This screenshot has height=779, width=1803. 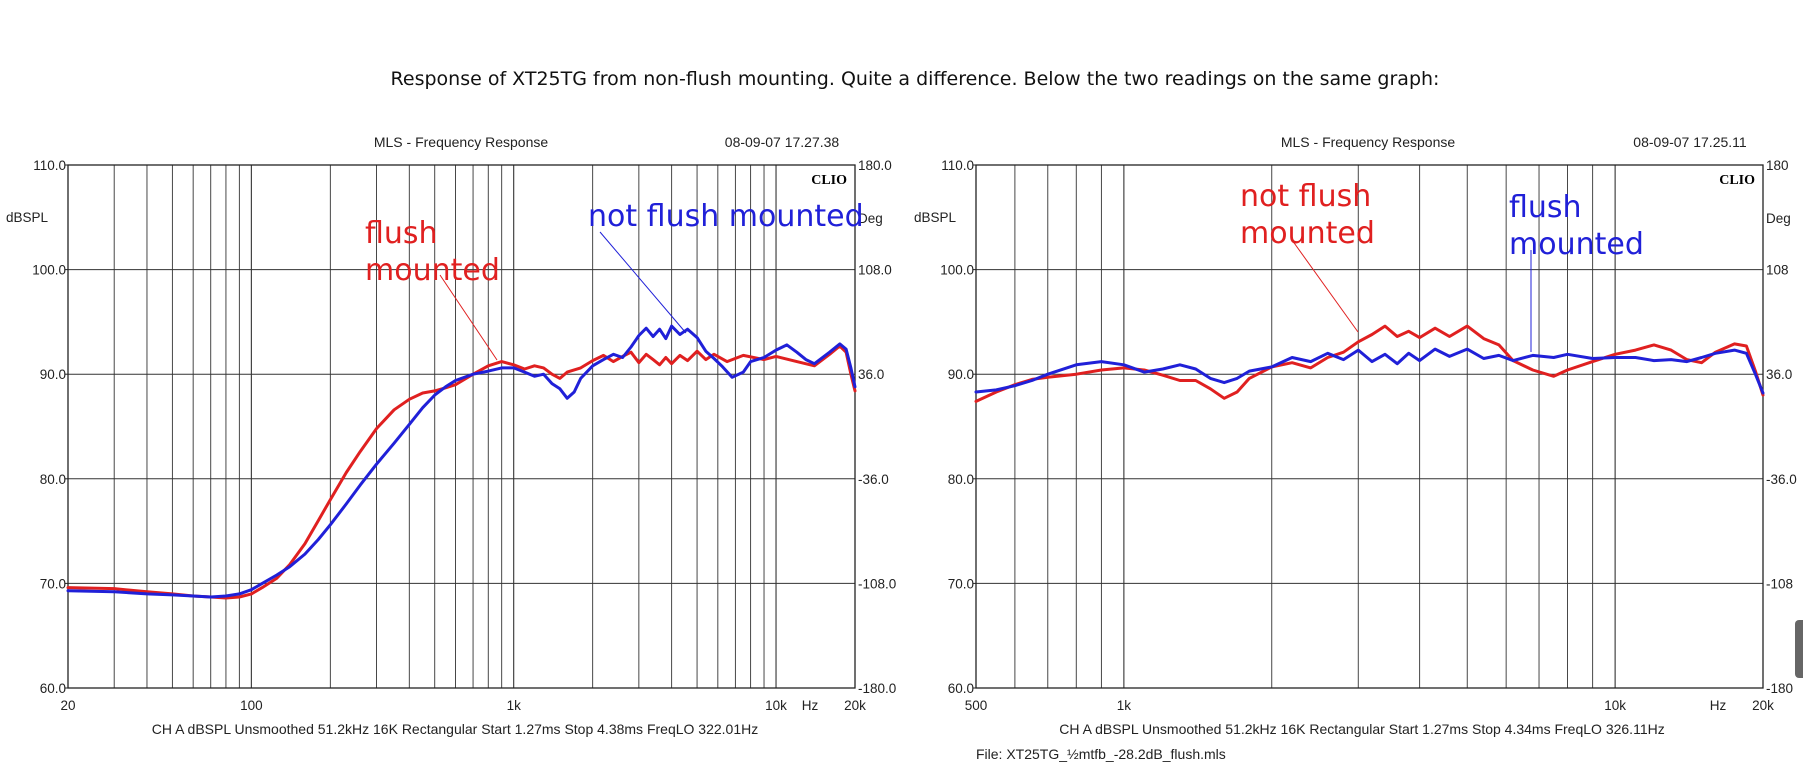 I want to click on y2-tick-label: -180, so click(x=1779, y=688).